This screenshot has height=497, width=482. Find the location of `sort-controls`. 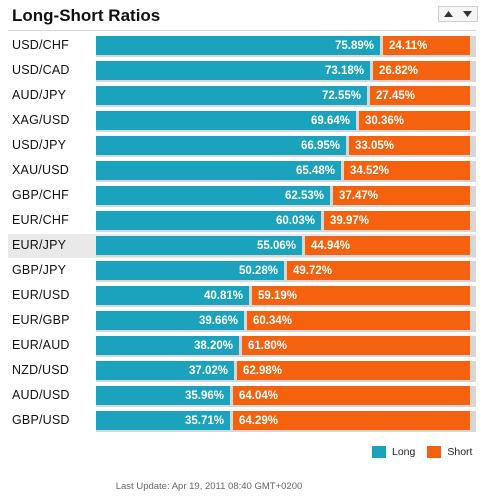

sort-controls is located at coordinates (458, 14).